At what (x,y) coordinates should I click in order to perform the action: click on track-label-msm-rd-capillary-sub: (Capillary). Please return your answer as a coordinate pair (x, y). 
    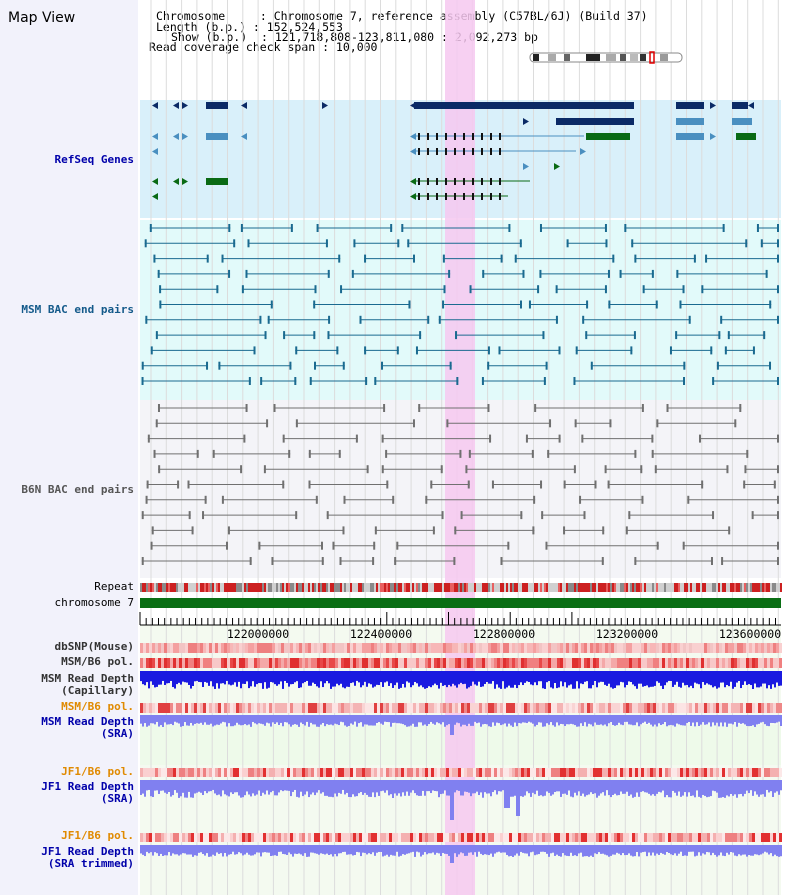
    Looking at the image, I should click on (97, 690).